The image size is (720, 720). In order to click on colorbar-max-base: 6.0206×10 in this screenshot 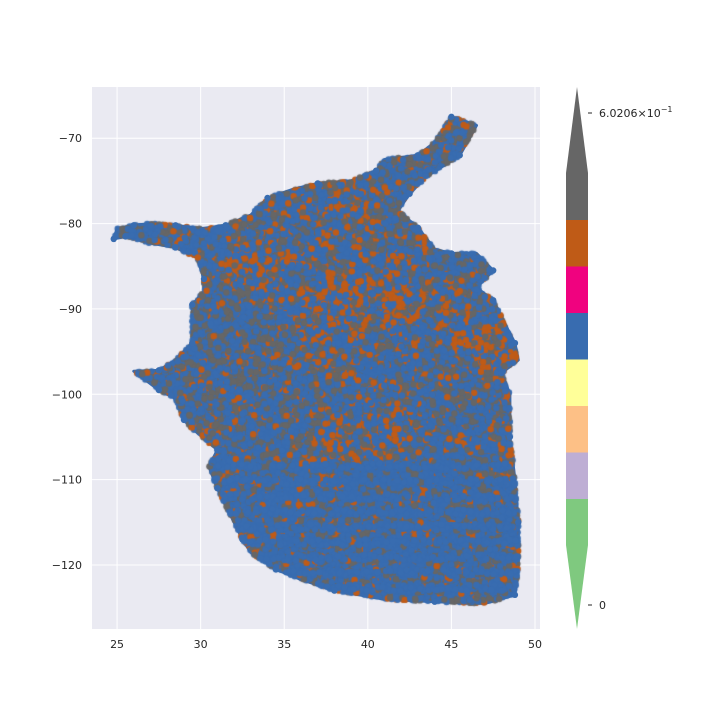, I will do `click(630, 113)`.